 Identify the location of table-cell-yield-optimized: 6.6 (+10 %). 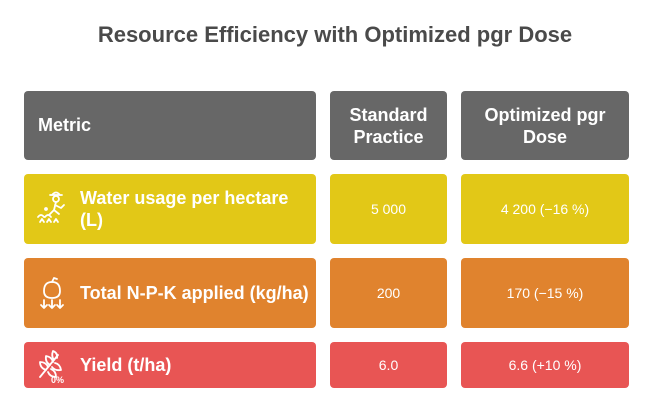
(545, 365).